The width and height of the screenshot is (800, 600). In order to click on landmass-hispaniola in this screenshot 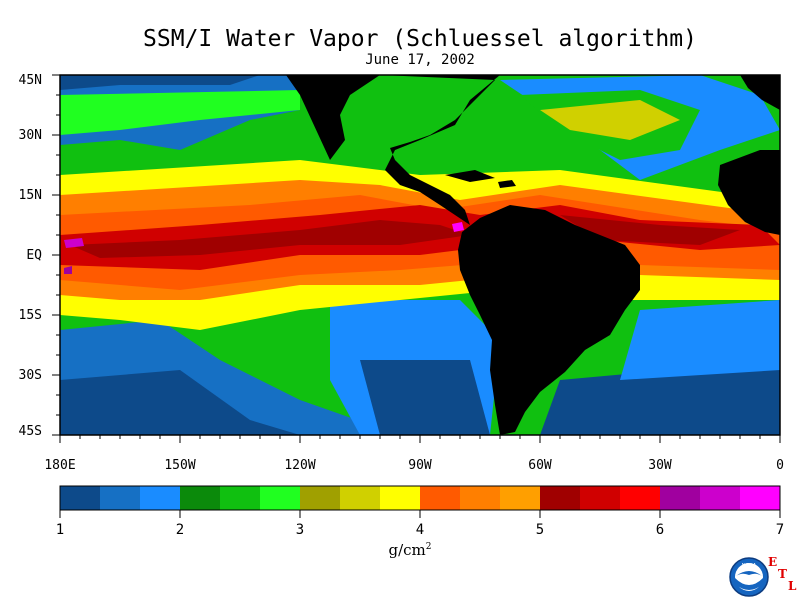, I will do `click(507, 184)`.